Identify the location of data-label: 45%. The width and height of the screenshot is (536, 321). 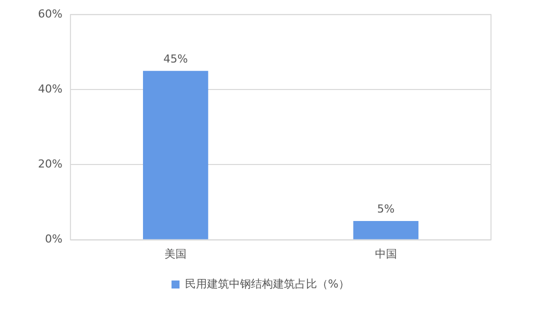
(175, 59).